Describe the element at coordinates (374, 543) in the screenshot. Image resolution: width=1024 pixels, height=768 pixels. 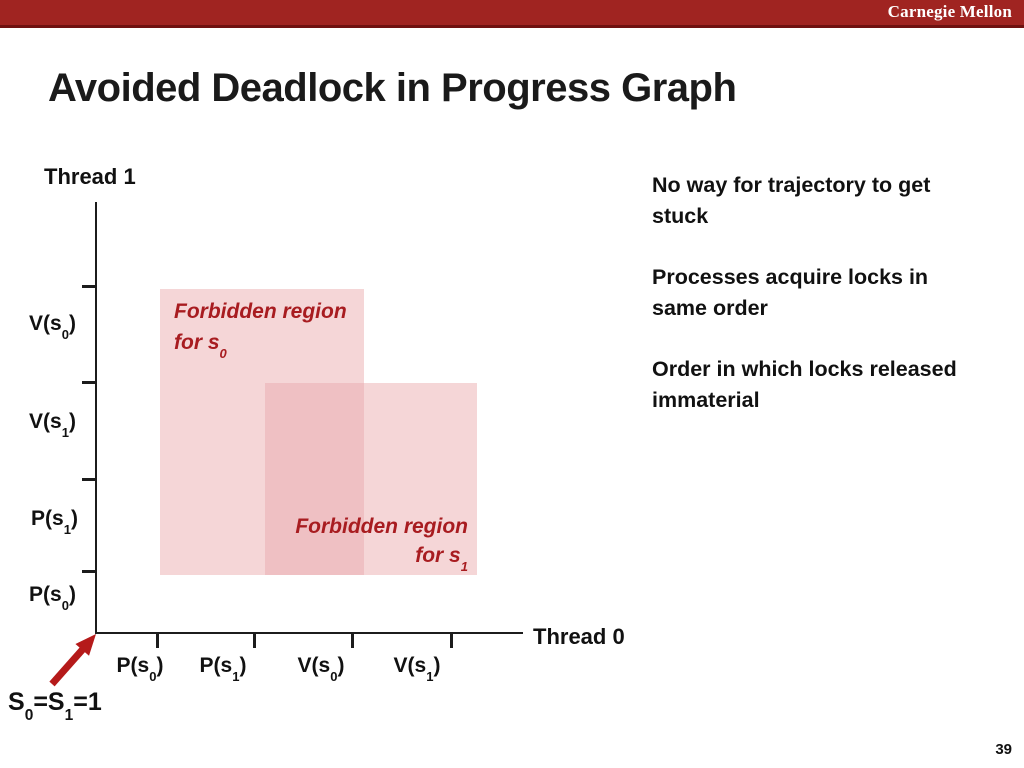
I see `forbidden-region-s1-label: Forbidden region for s1` at that location.